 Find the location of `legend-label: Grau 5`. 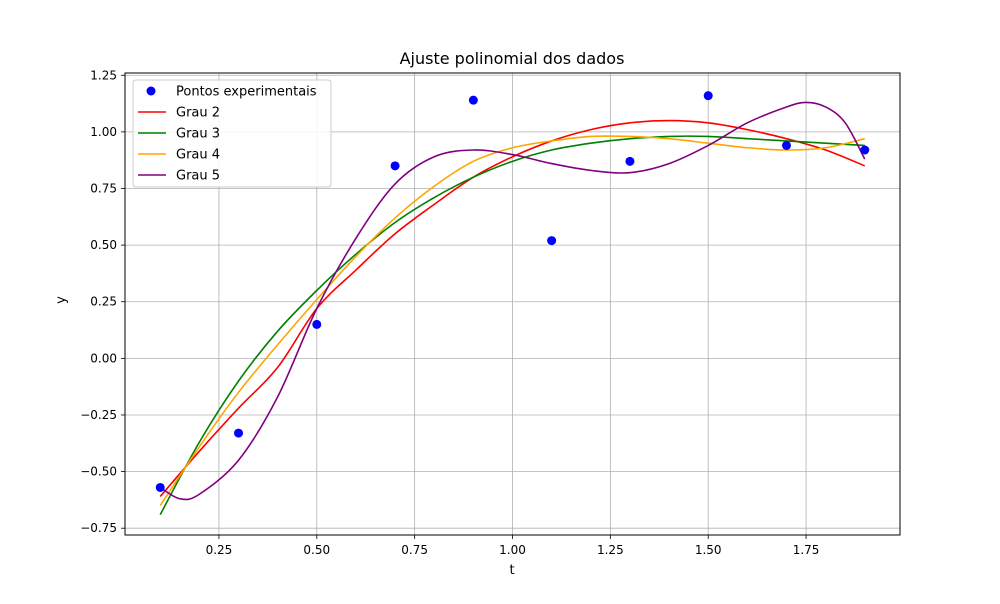

legend-label: Grau 5 is located at coordinates (198, 176).